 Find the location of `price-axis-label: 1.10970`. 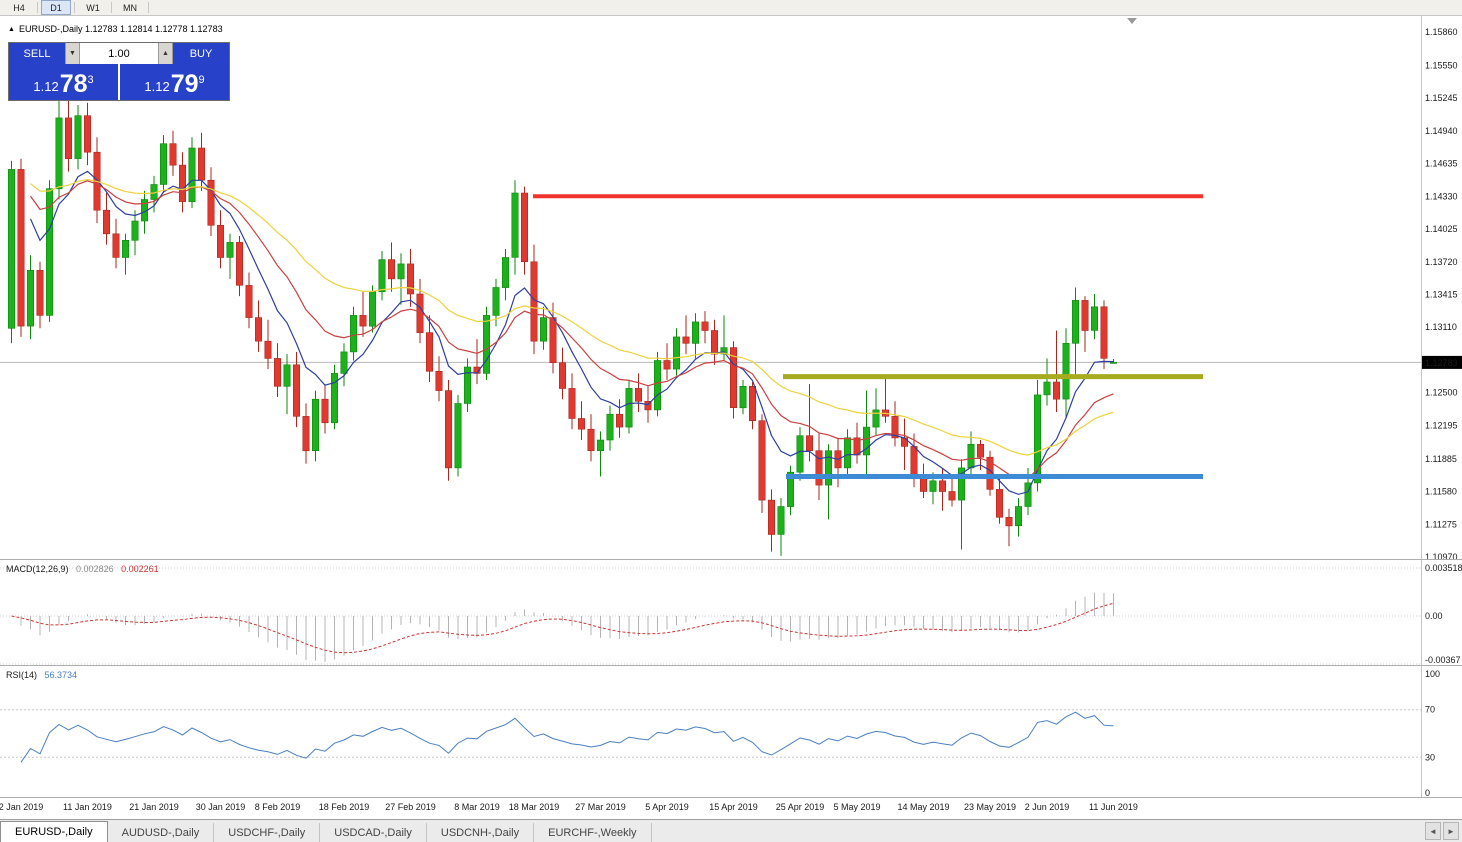

price-axis-label: 1.10970 is located at coordinates (1441, 556).